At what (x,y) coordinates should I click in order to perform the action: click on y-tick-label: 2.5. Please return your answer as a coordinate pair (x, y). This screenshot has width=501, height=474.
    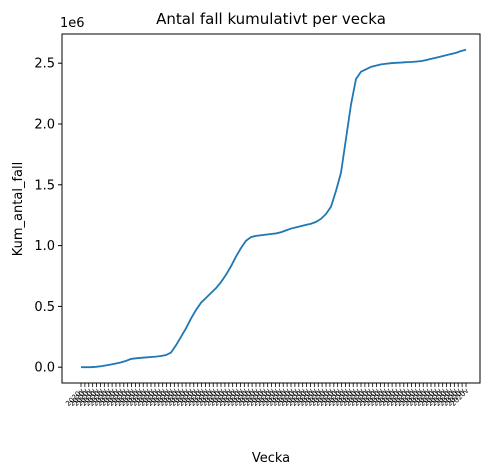
    Looking at the image, I should click on (44, 64).